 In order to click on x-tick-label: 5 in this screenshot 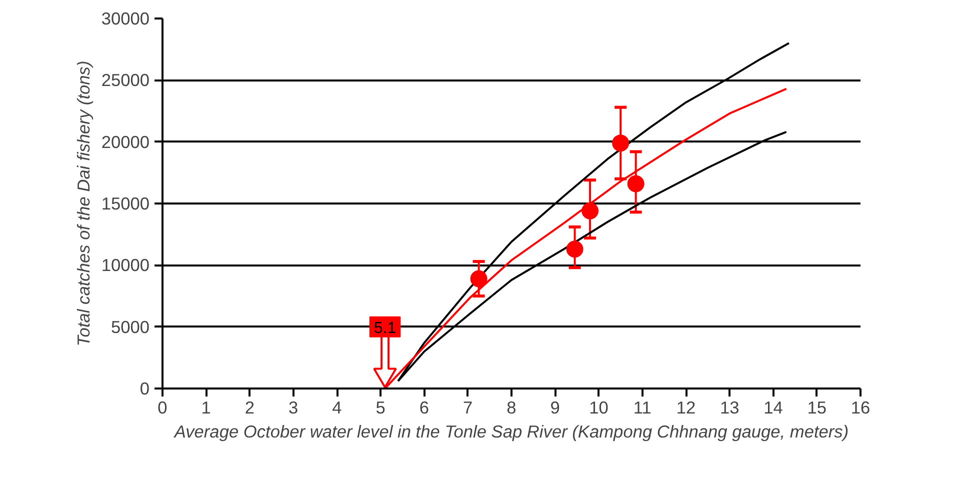, I will do `click(381, 408)`.